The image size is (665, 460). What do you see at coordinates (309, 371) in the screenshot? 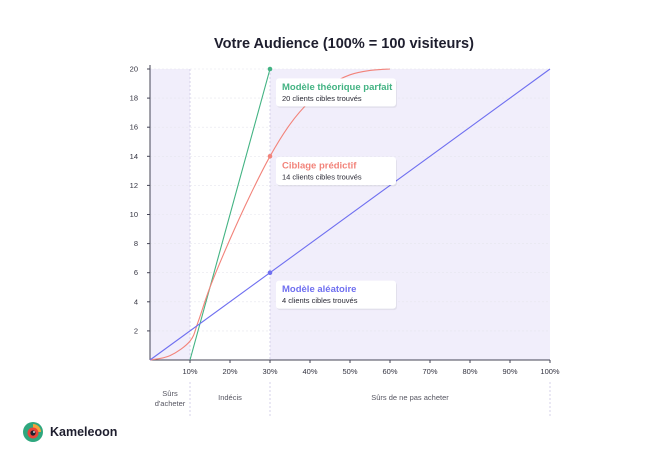
I see `x-tick-label: 40%` at bounding box center [309, 371].